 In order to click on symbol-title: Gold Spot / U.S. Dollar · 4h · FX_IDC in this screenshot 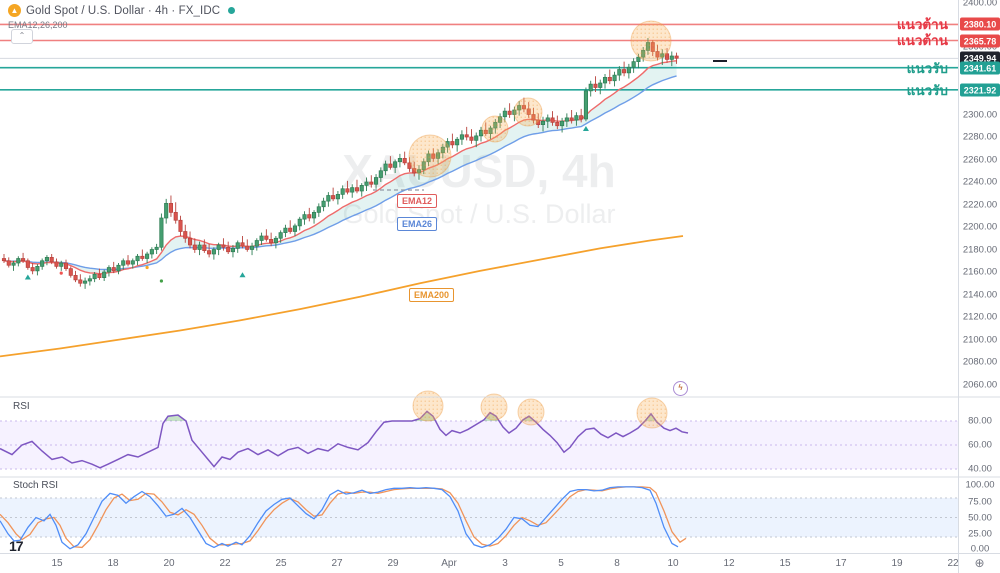, I will do `click(123, 10)`.